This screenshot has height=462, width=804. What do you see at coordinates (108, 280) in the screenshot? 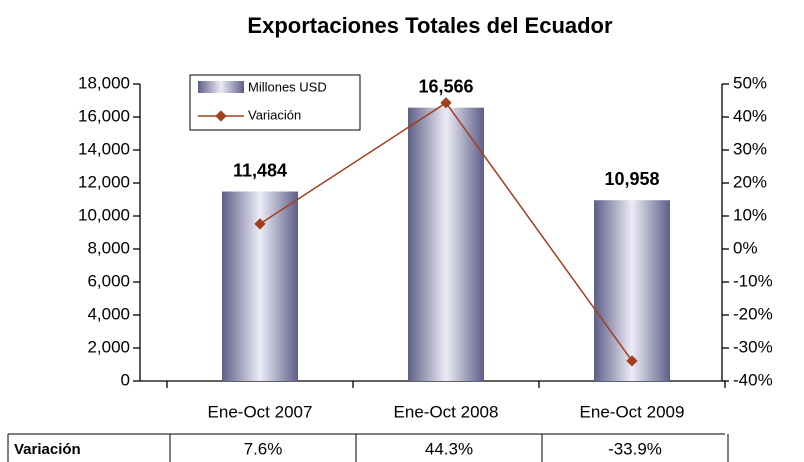
I see `y-tick-label: 6,000` at bounding box center [108, 280].